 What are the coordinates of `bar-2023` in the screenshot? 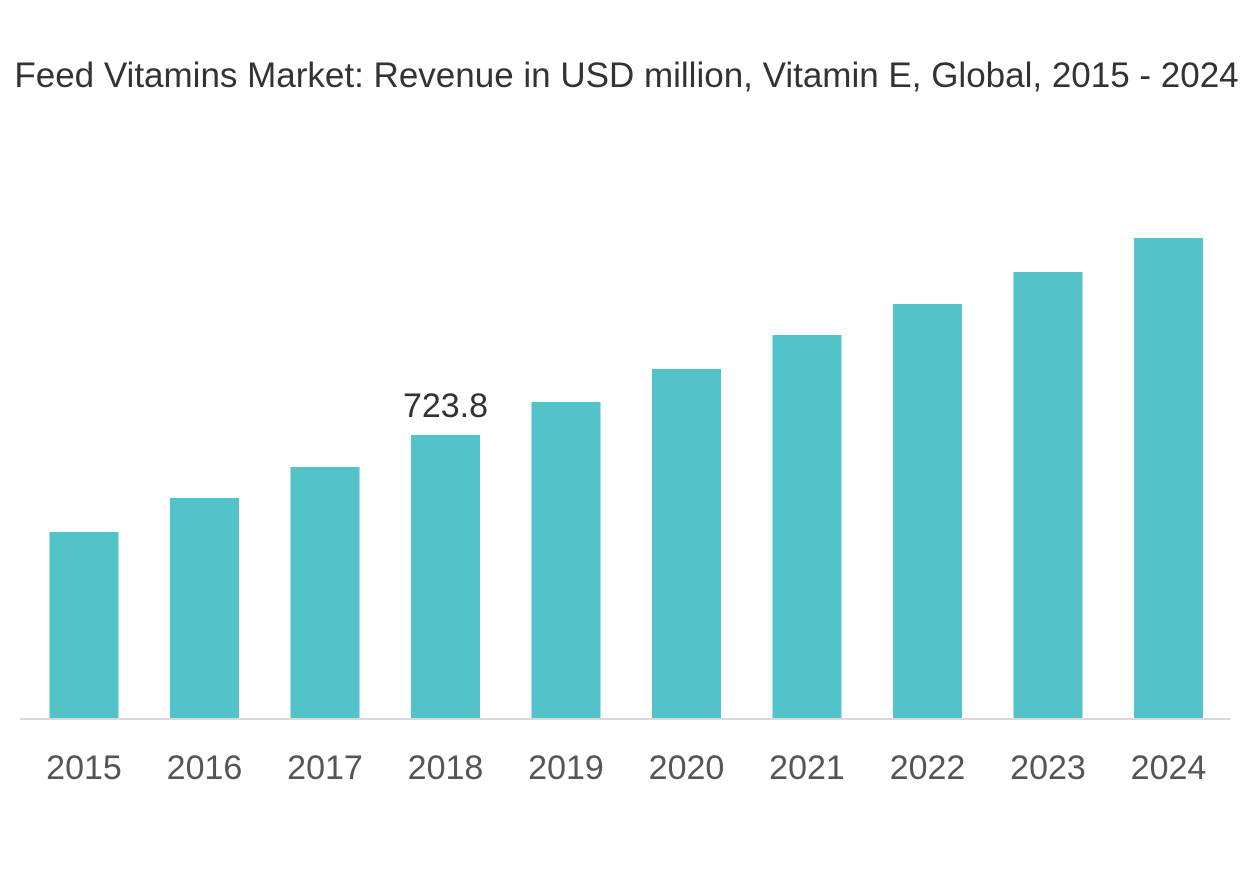 It's located at (1048, 494).